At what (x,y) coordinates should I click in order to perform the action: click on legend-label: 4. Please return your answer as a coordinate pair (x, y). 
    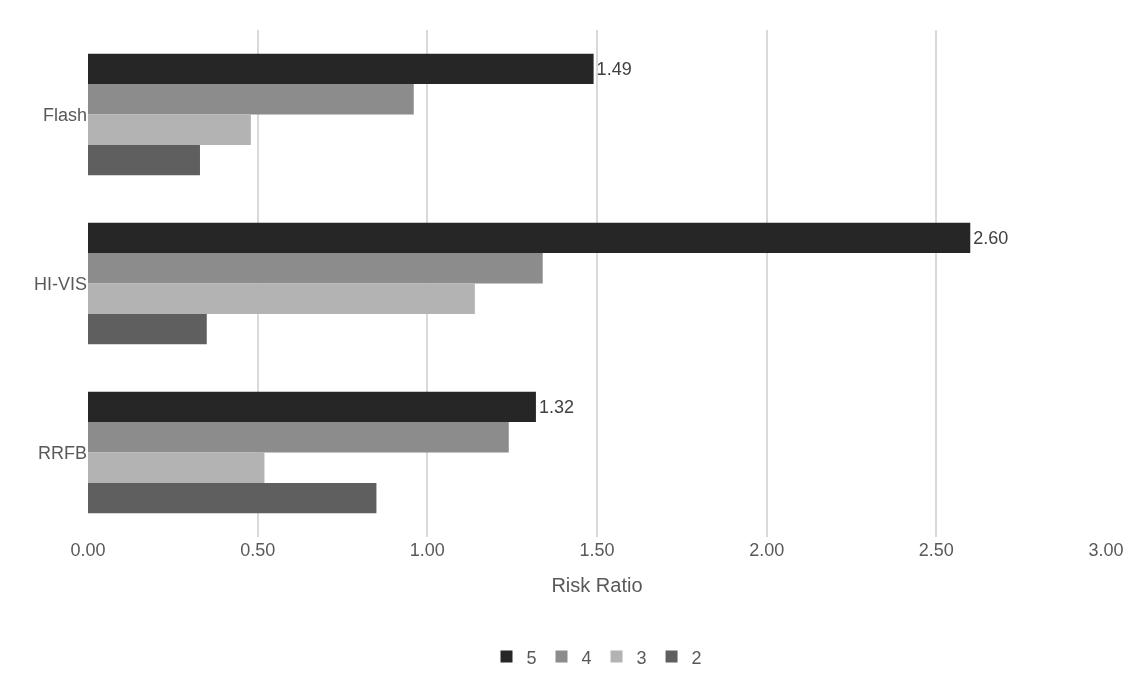
    Looking at the image, I should click on (586, 657).